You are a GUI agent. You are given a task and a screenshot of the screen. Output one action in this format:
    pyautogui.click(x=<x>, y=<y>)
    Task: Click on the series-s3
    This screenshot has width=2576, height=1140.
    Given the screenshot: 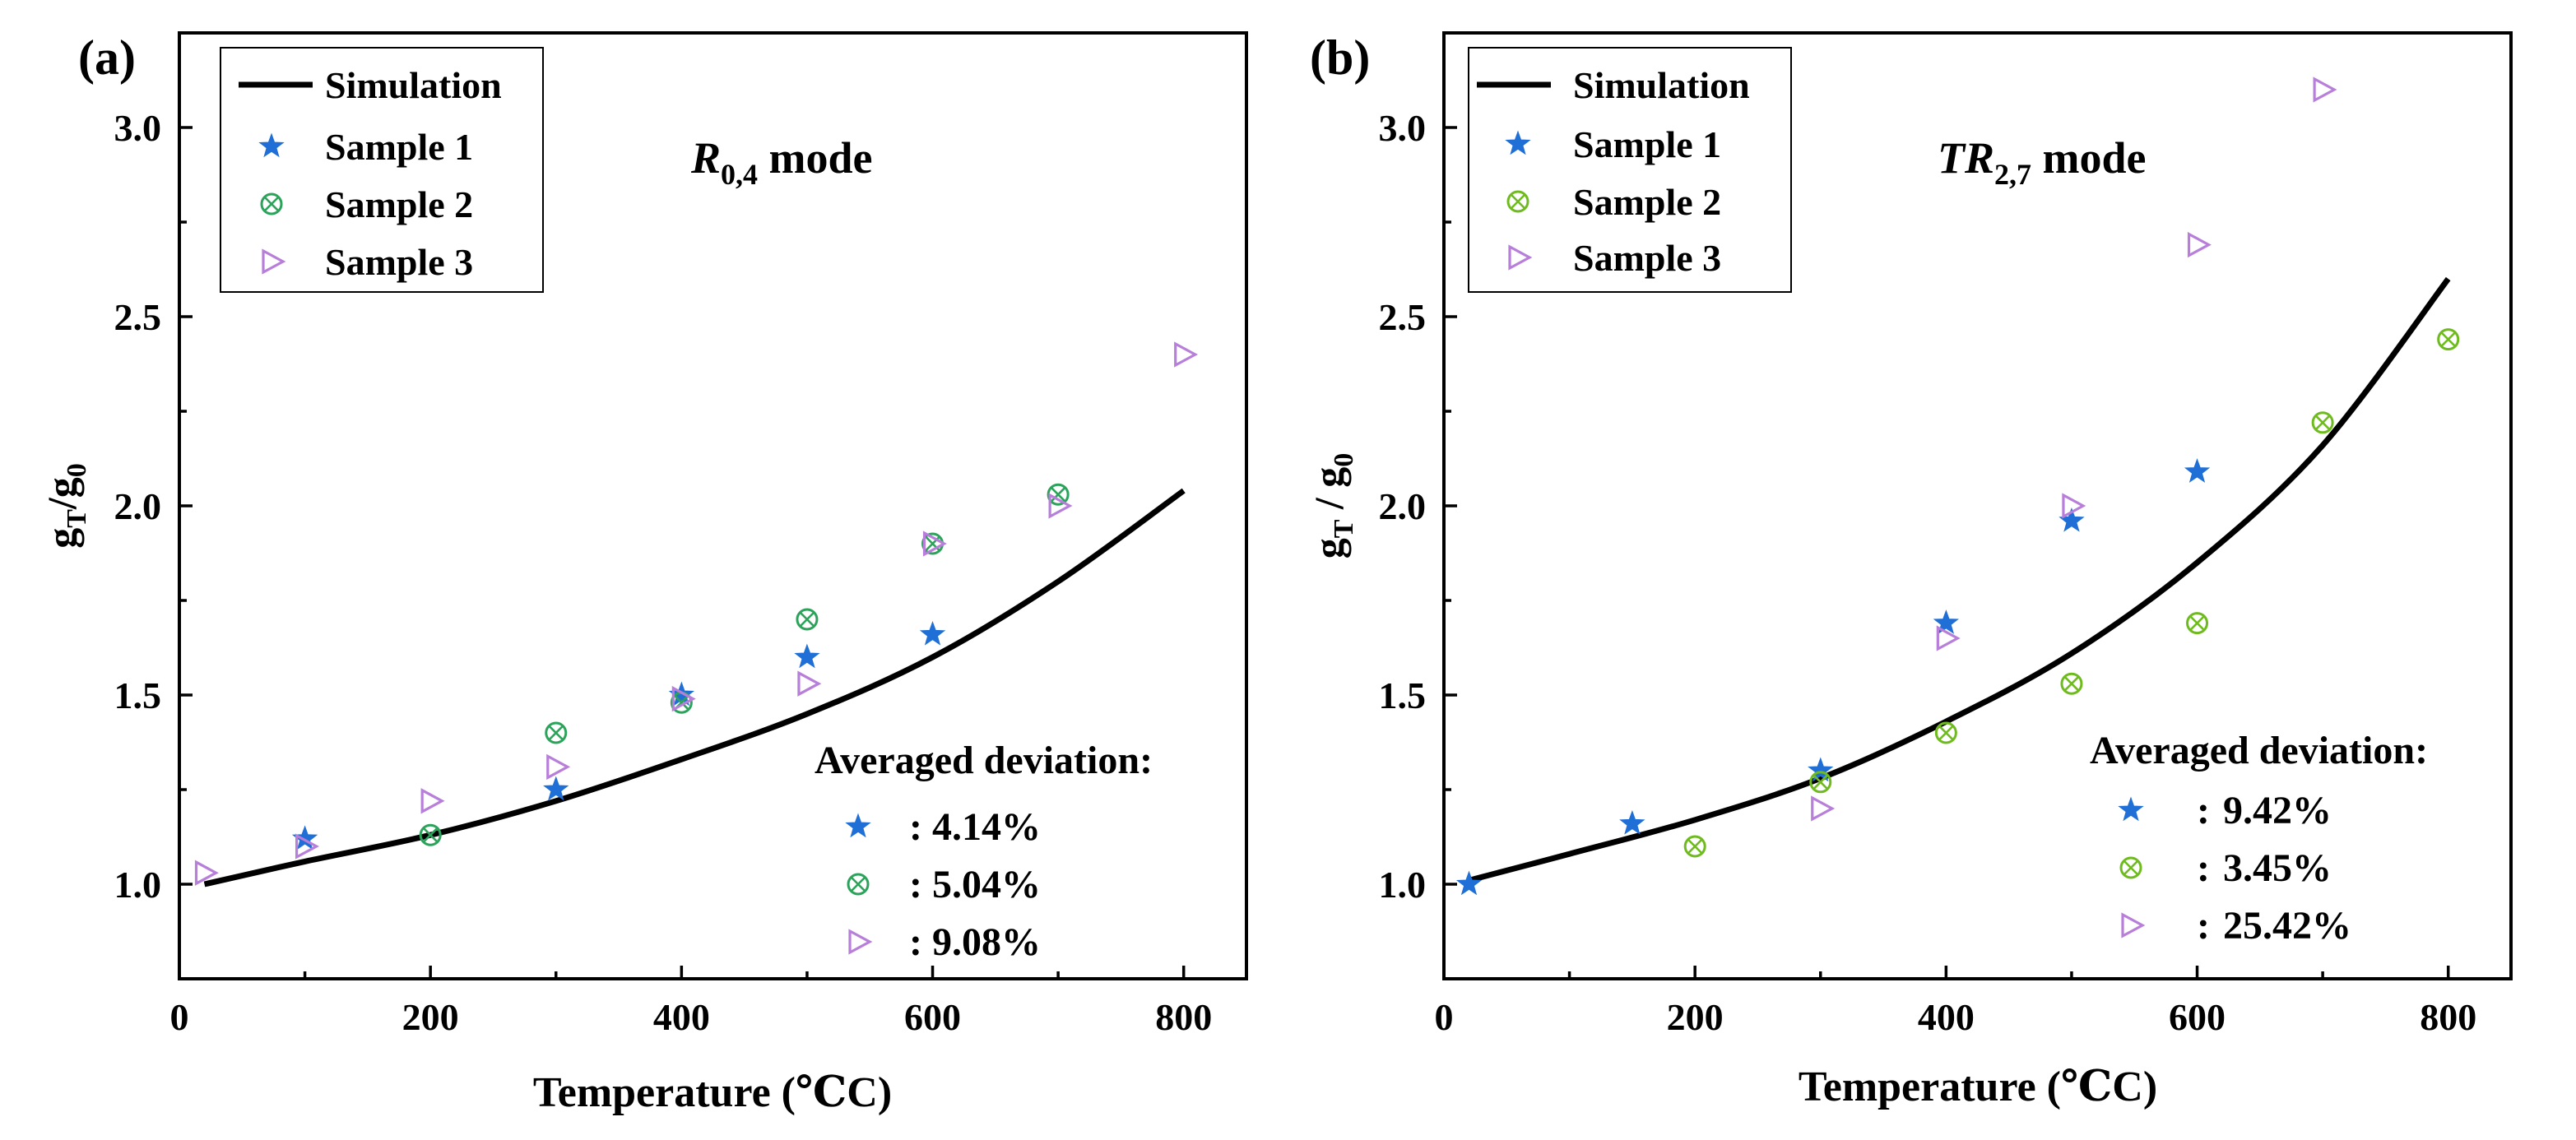 What is the action you would take?
    pyautogui.click(x=2074, y=449)
    